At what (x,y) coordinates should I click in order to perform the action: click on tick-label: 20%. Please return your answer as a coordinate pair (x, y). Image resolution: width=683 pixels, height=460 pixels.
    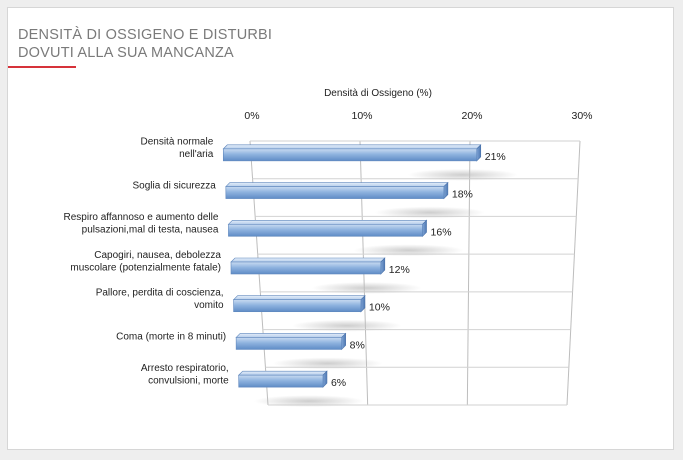
    Looking at the image, I should click on (471, 116).